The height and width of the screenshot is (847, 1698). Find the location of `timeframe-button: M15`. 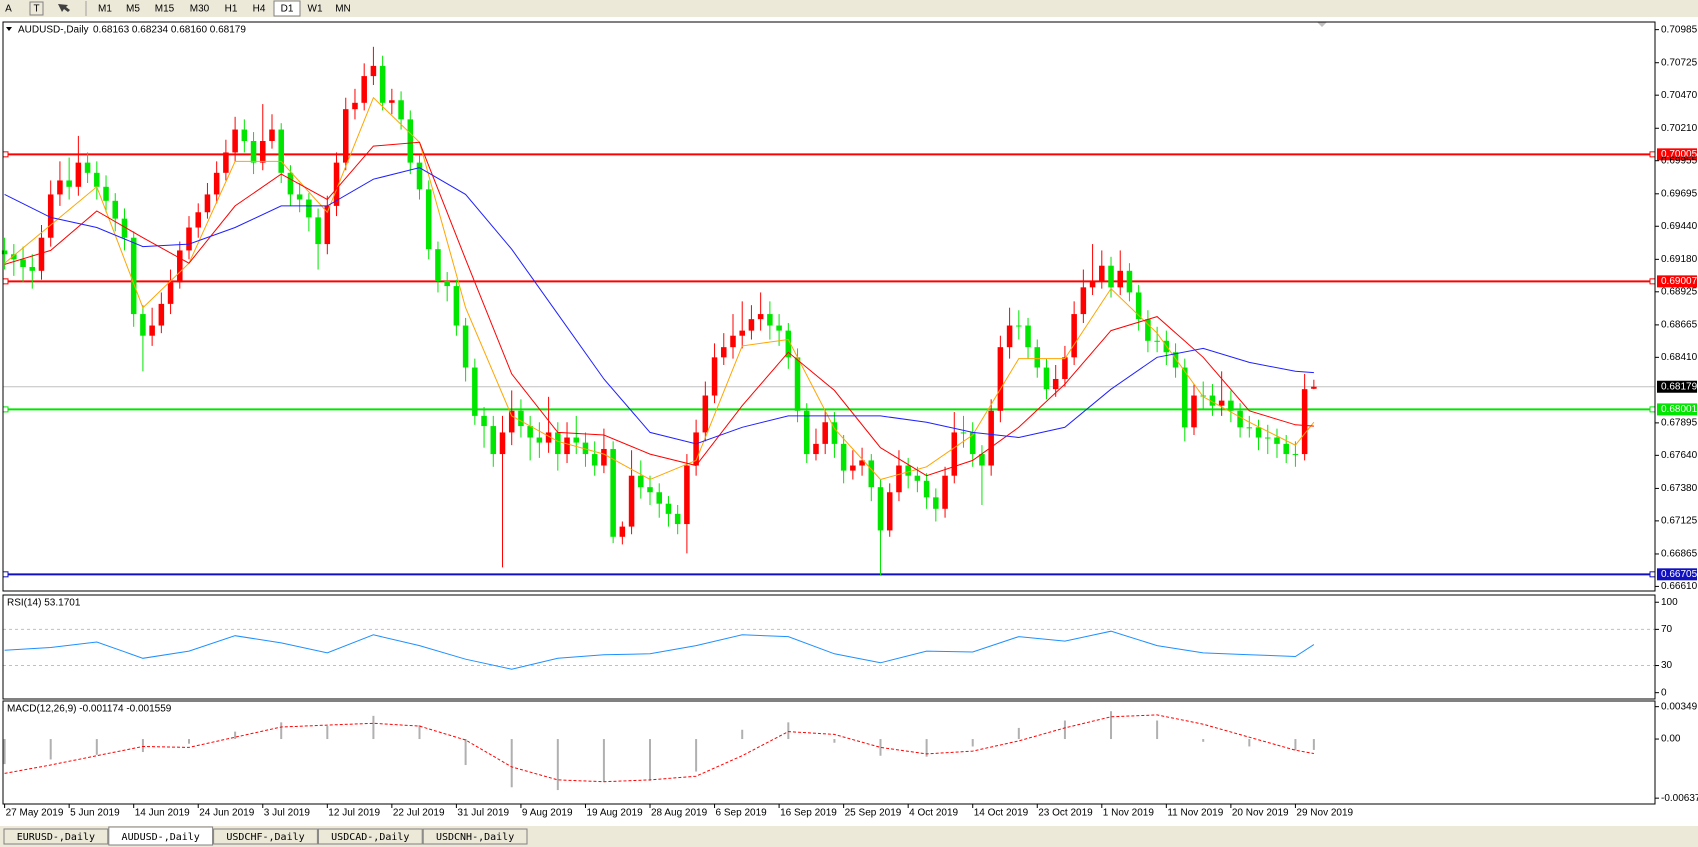

timeframe-button: M15 is located at coordinates (165, 9).